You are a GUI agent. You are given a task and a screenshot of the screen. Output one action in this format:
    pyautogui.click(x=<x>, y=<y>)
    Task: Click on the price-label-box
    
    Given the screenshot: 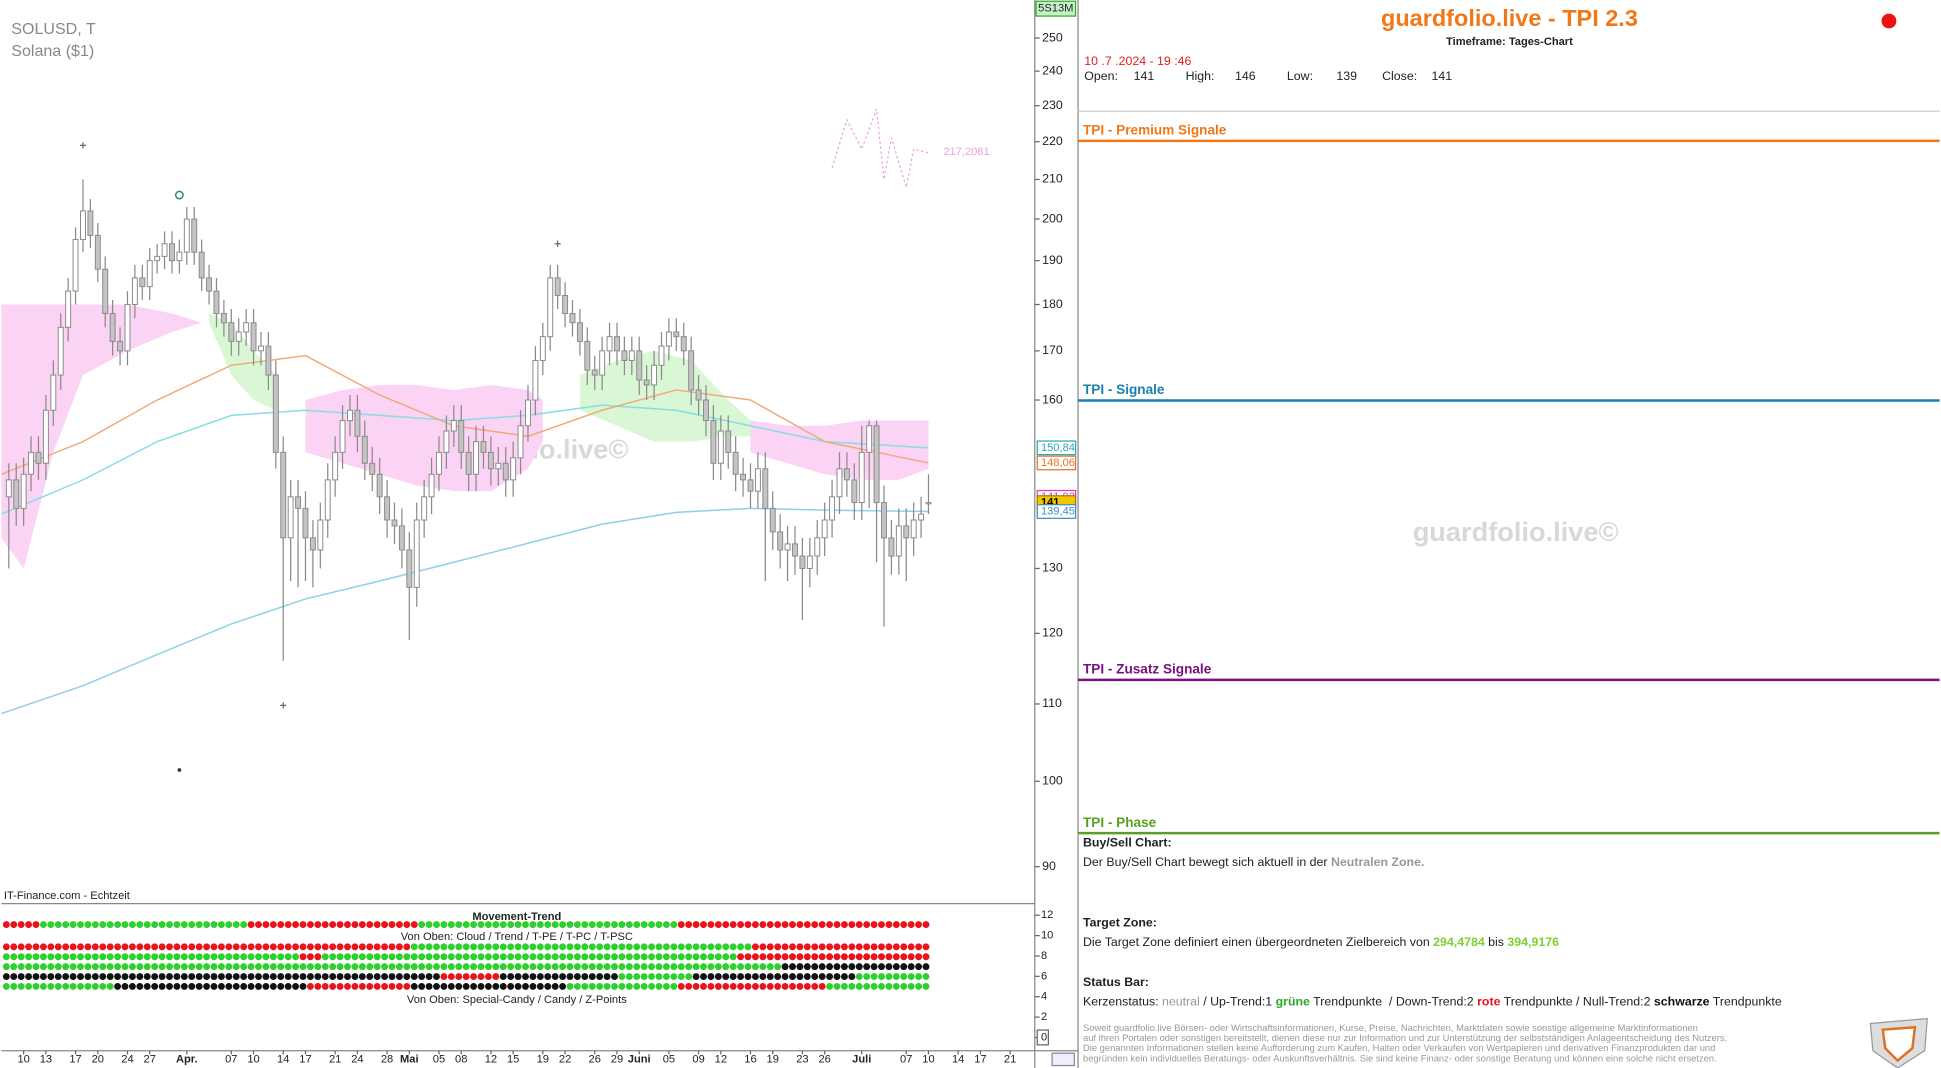 What is the action you would take?
    pyautogui.click(x=1056, y=511)
    